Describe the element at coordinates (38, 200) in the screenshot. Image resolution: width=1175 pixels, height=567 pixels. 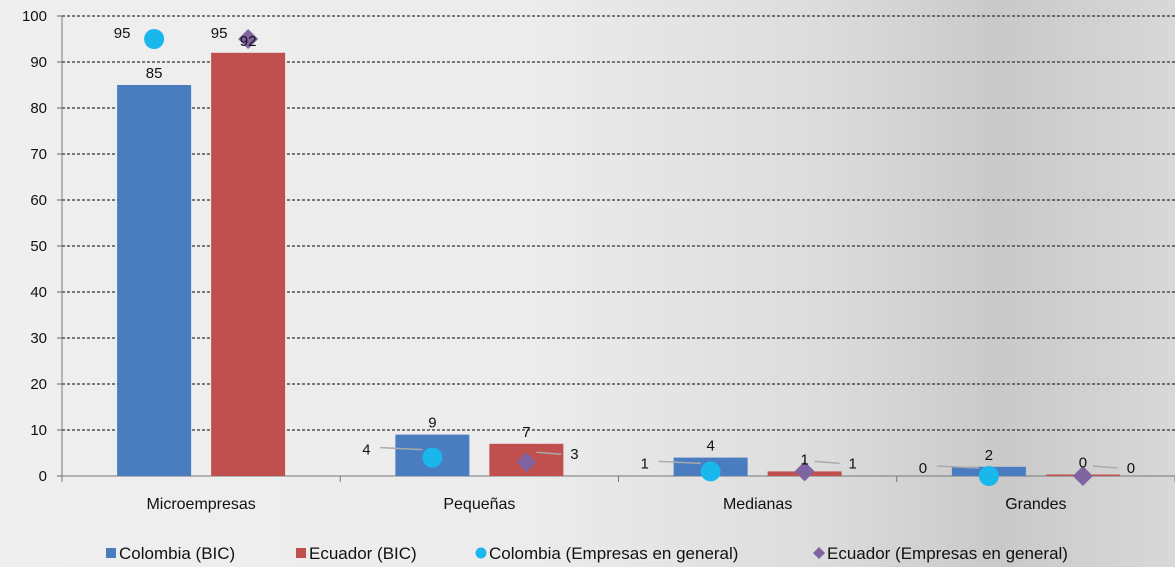
I see `y-tick-label: 60` at that location.